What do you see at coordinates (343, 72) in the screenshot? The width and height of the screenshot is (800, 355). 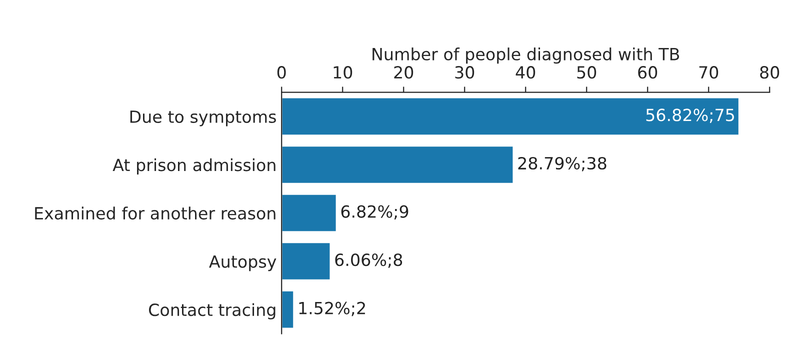 I see `x-tick-label: 10` at bounding box center [343, 72].